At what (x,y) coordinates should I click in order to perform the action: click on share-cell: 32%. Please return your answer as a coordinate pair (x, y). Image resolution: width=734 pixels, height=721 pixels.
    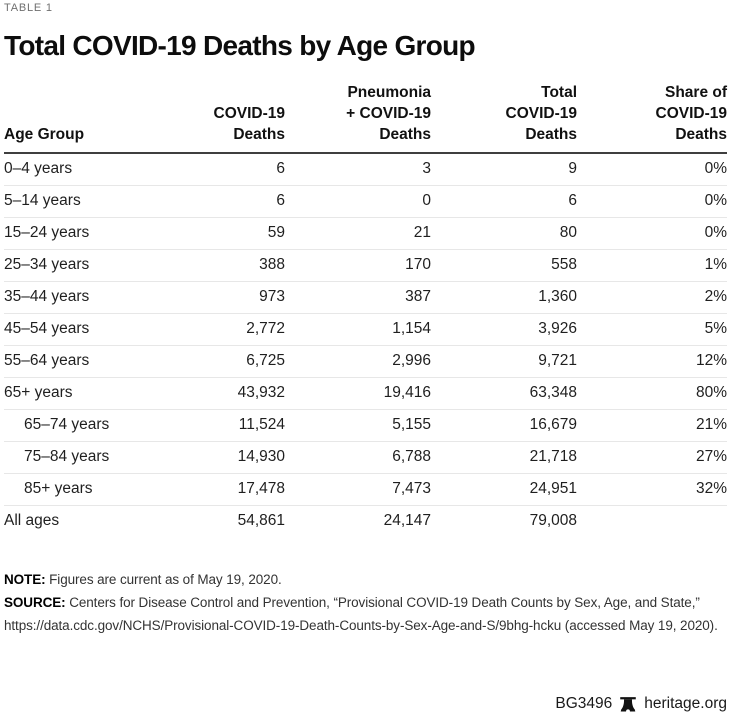
    Looking at the image, I should click on (711, 488).